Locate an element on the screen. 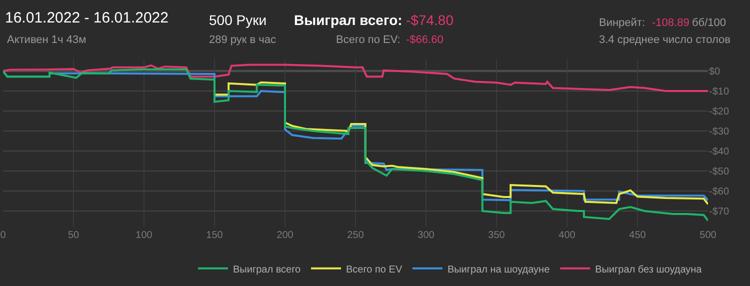 The image size is (750, 286). x-tick-label: 100 is located at coordinates (144, 235).